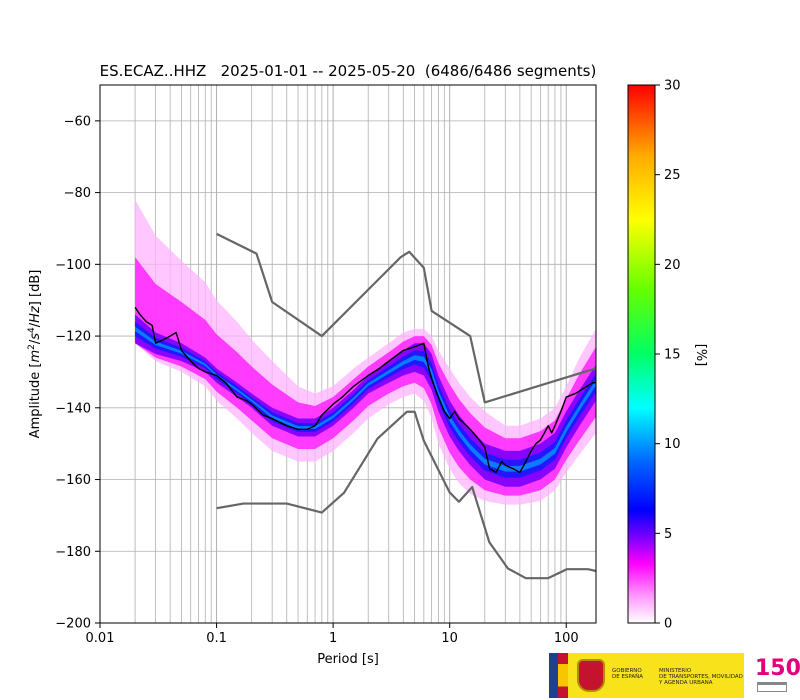  What do you see at coordinates (406, 495) in the screenshot?
I see `low-noise-model-line` at bounding box center [406, 495].